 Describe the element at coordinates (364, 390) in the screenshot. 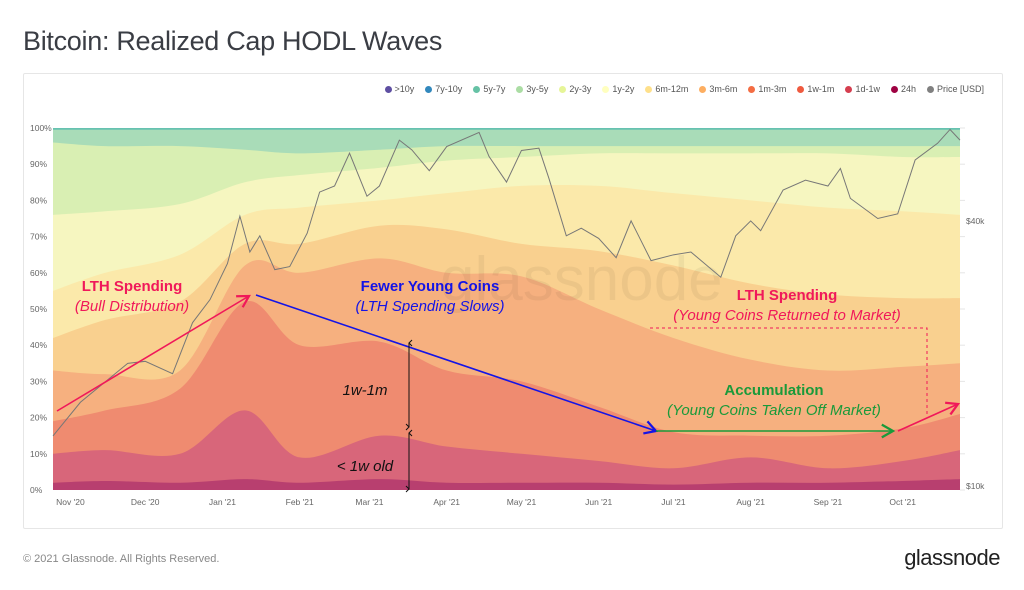

I see `annotation-1w-1m: 1w-1m` at that location.